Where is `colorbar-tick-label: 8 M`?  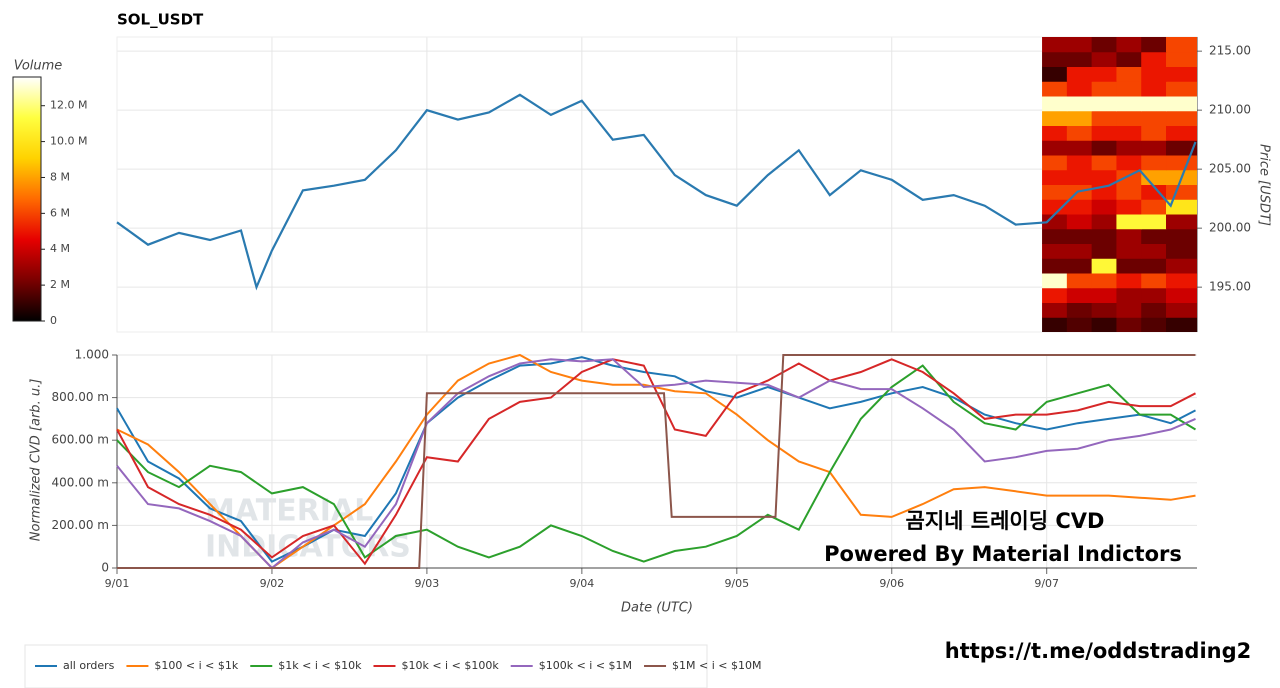 colorbar-tick-label: 8 M is located at coordinates (60, 176).